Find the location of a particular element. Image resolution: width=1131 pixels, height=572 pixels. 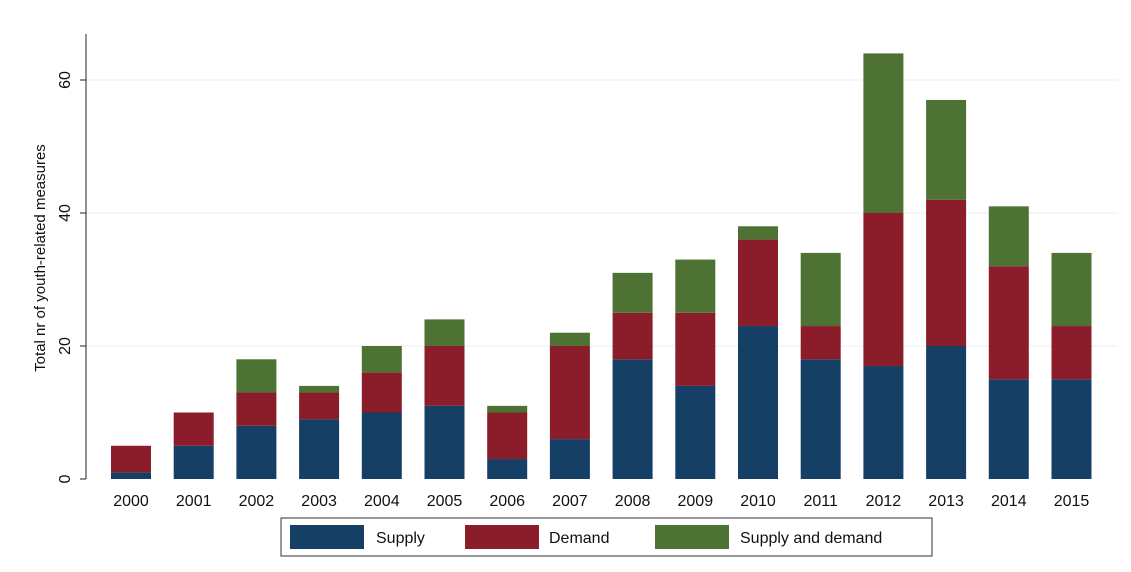

bar-2005-supply is located at coordinates (444, 442).